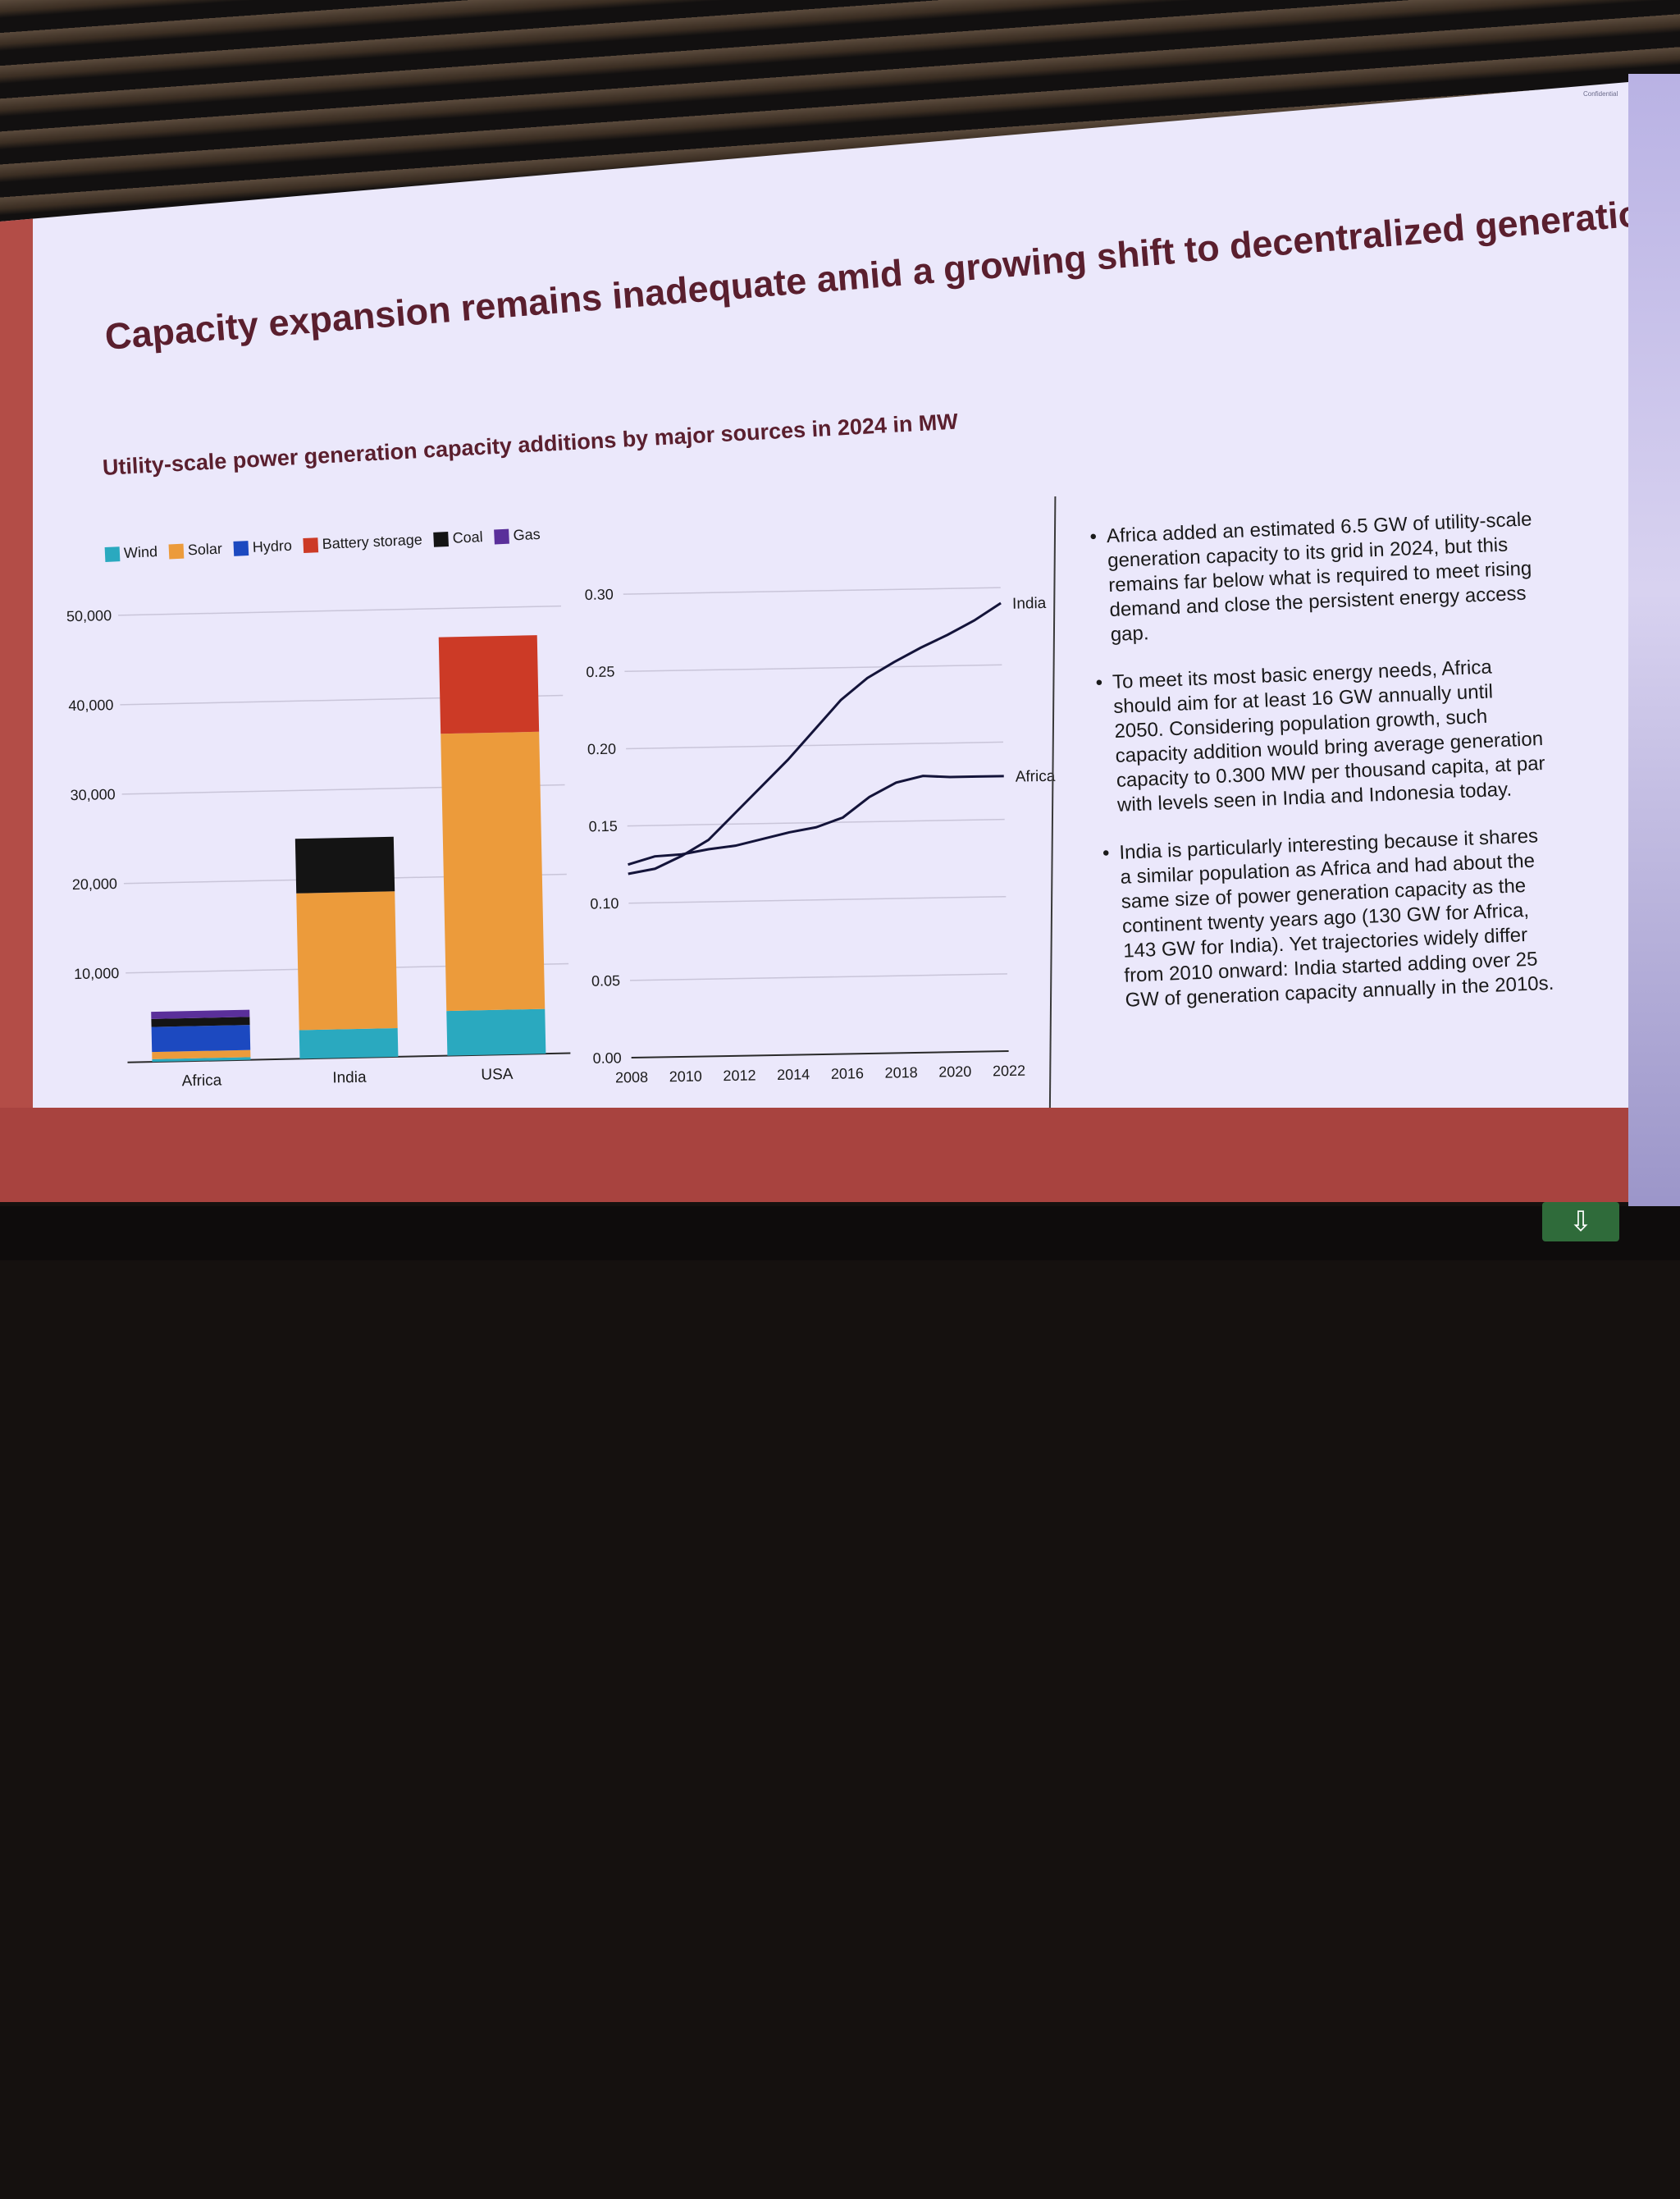 The height and width of the screenshot is (2199, 1680). What do you see at coordinates (140, 552) in the screenshot?
I see `legend-label: Wind` at bounding box center [140, 552].